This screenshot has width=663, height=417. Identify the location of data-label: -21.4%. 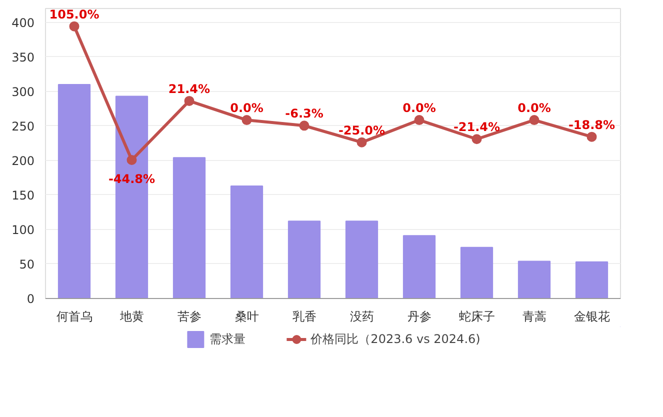
(476, 127).